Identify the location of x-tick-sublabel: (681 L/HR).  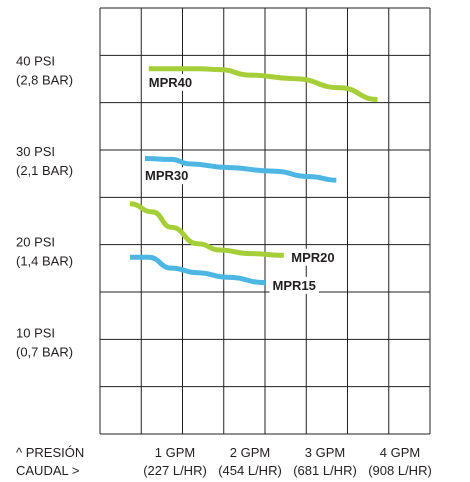
(325, 470).